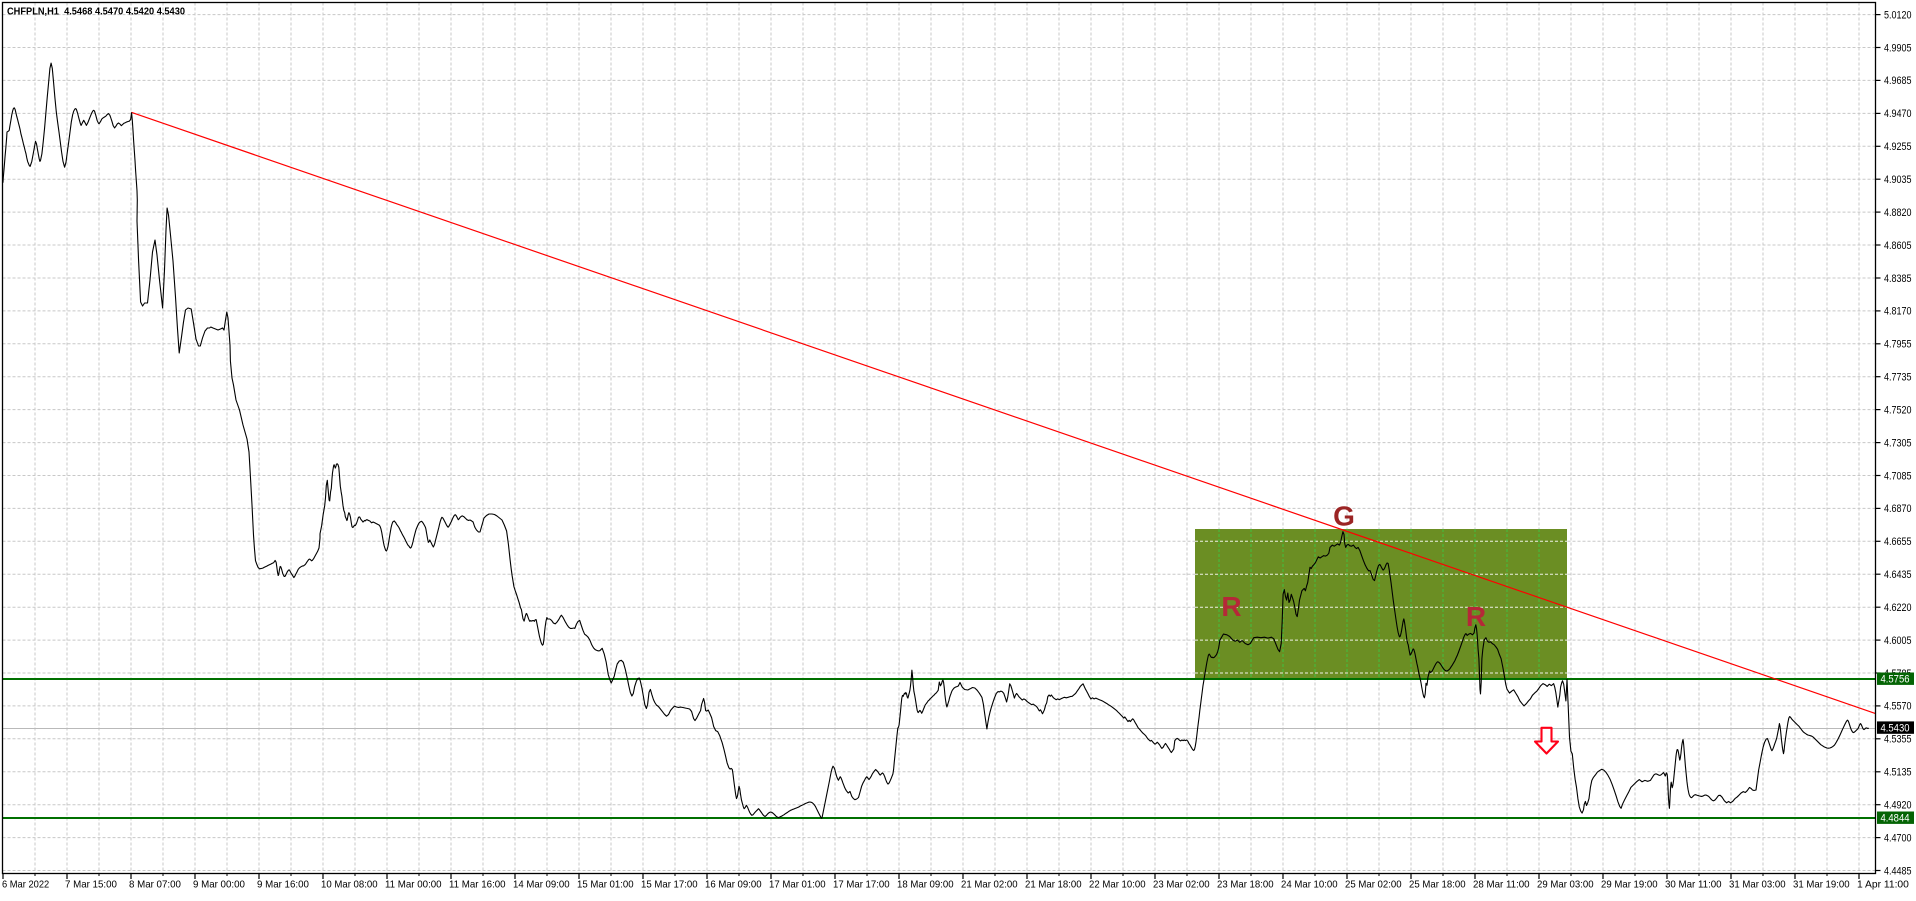  I want to click on svg-text: 9 Mar 00:00, so click(219, 885).